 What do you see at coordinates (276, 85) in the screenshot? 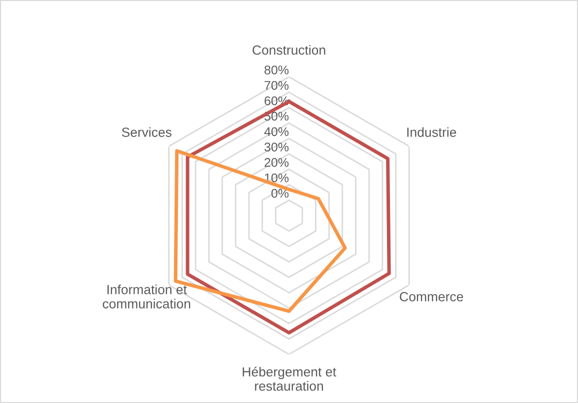
I see `y-tick-label: 70%` at bounding box center [276, 85].